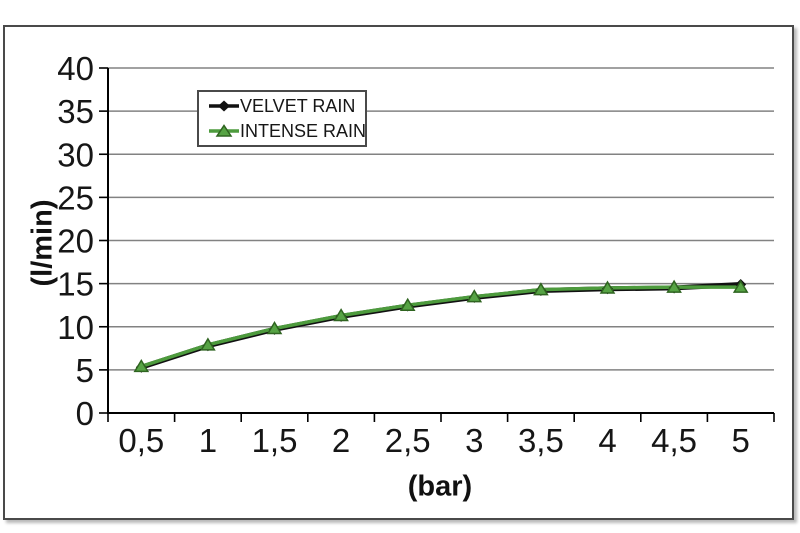 The height and width of the screenshot is (533, 800). What do you see at coordinates (440, 486) in the screenshot?
I see `x-axis-title: (bar)` at bounding box center [440, 486].